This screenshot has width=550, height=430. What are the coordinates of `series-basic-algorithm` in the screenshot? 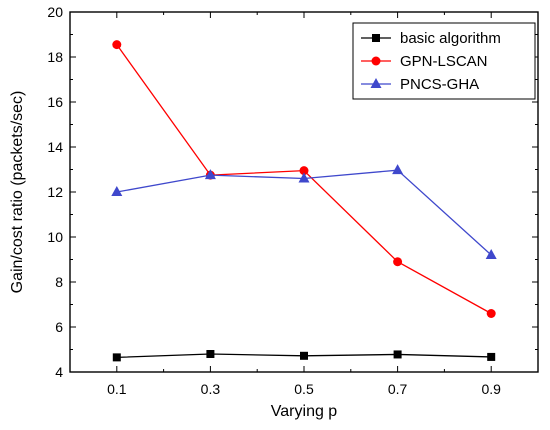 It's located at (304, 356).